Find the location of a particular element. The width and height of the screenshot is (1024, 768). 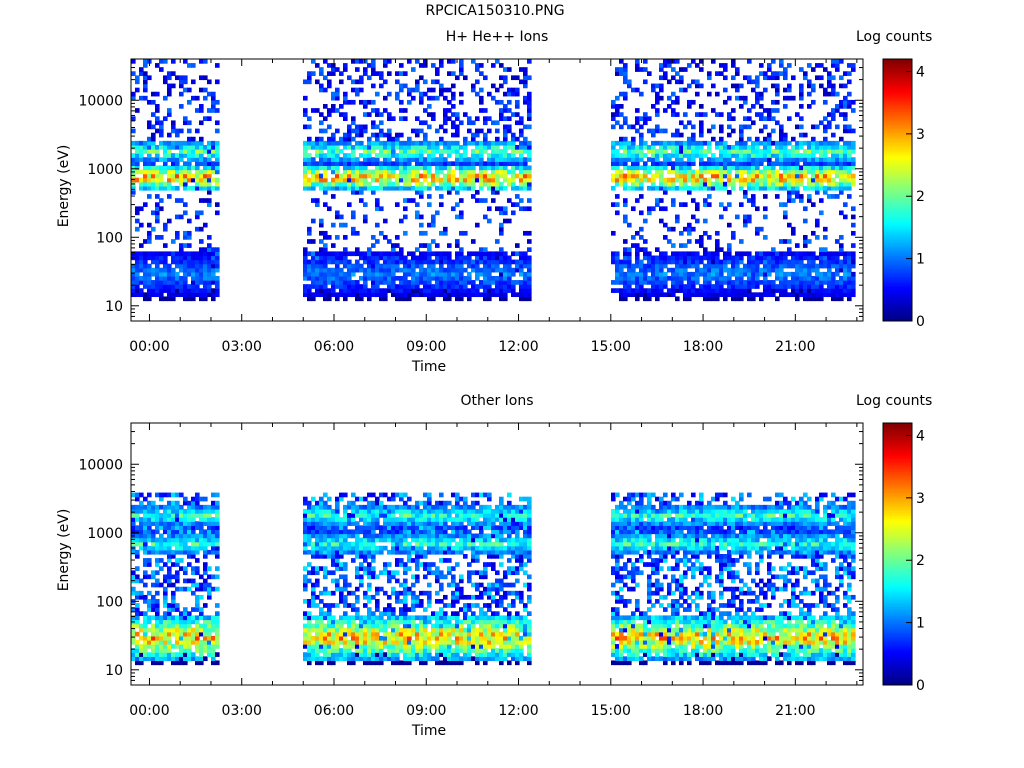

x-tick-label: 00:00 is located at coordinates (149, 347).